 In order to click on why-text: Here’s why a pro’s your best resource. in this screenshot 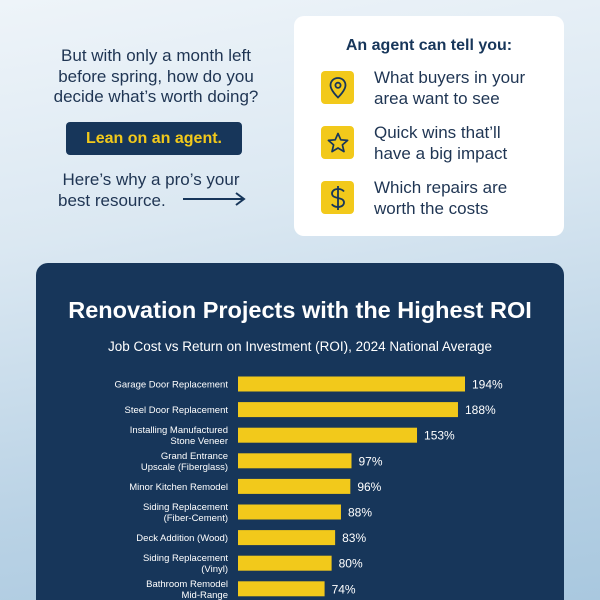, I will do `click(151, 190)`.